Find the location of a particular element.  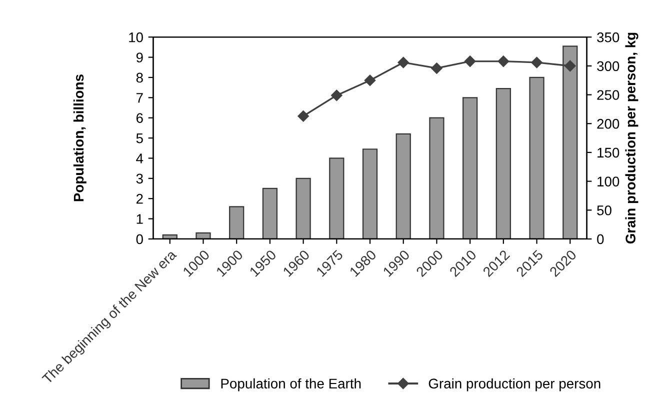

y2-axis-title: Grain production per person, kg is located at coordinates (631, 138).